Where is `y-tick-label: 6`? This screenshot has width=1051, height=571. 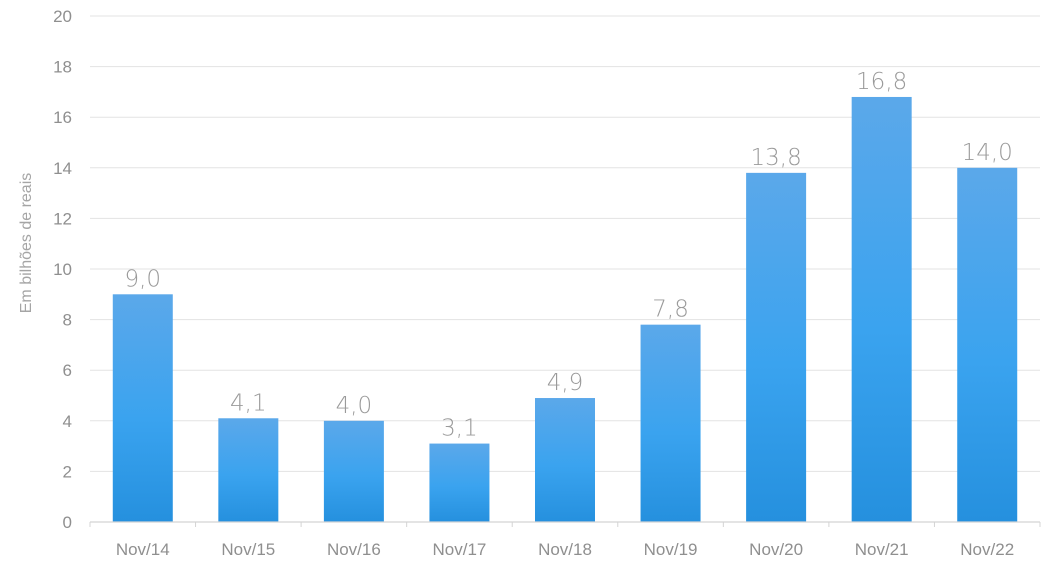
y-tick-label: 6 is located at coordinates (67, 370).